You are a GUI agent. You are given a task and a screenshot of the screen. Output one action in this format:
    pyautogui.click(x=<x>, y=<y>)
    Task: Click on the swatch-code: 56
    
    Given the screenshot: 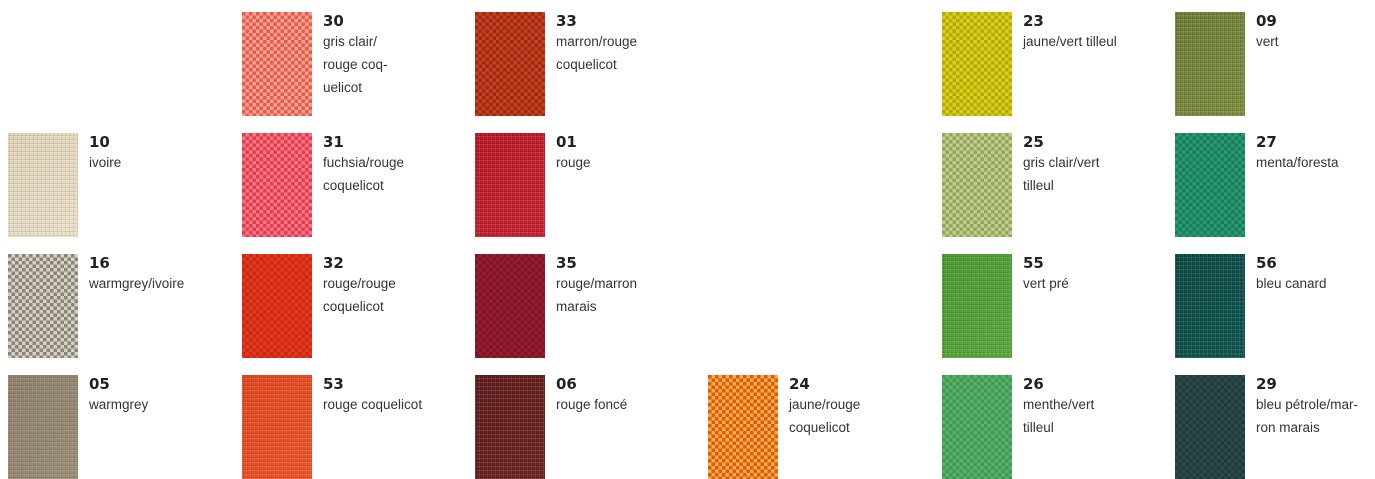 What is the action you would take?
    pyautogui.click(x=1266, y=263)
    